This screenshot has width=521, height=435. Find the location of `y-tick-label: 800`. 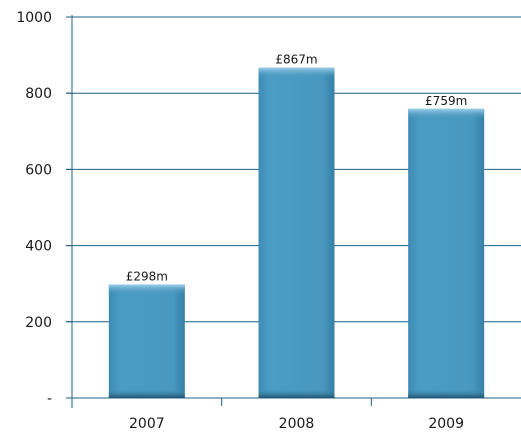

y-tick-label: 800 is located at coordinates (38, 94).